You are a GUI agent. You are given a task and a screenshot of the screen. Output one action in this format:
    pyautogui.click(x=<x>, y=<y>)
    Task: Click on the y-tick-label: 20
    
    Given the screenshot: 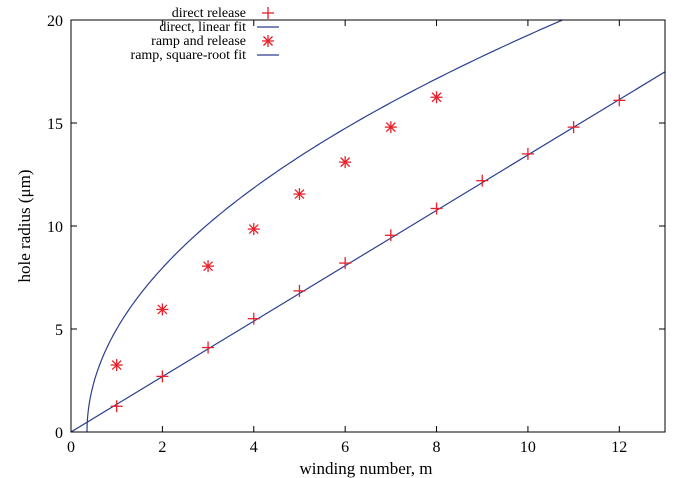 What is the action you would take?
    pyautogui.click(x=55, y=21)
    